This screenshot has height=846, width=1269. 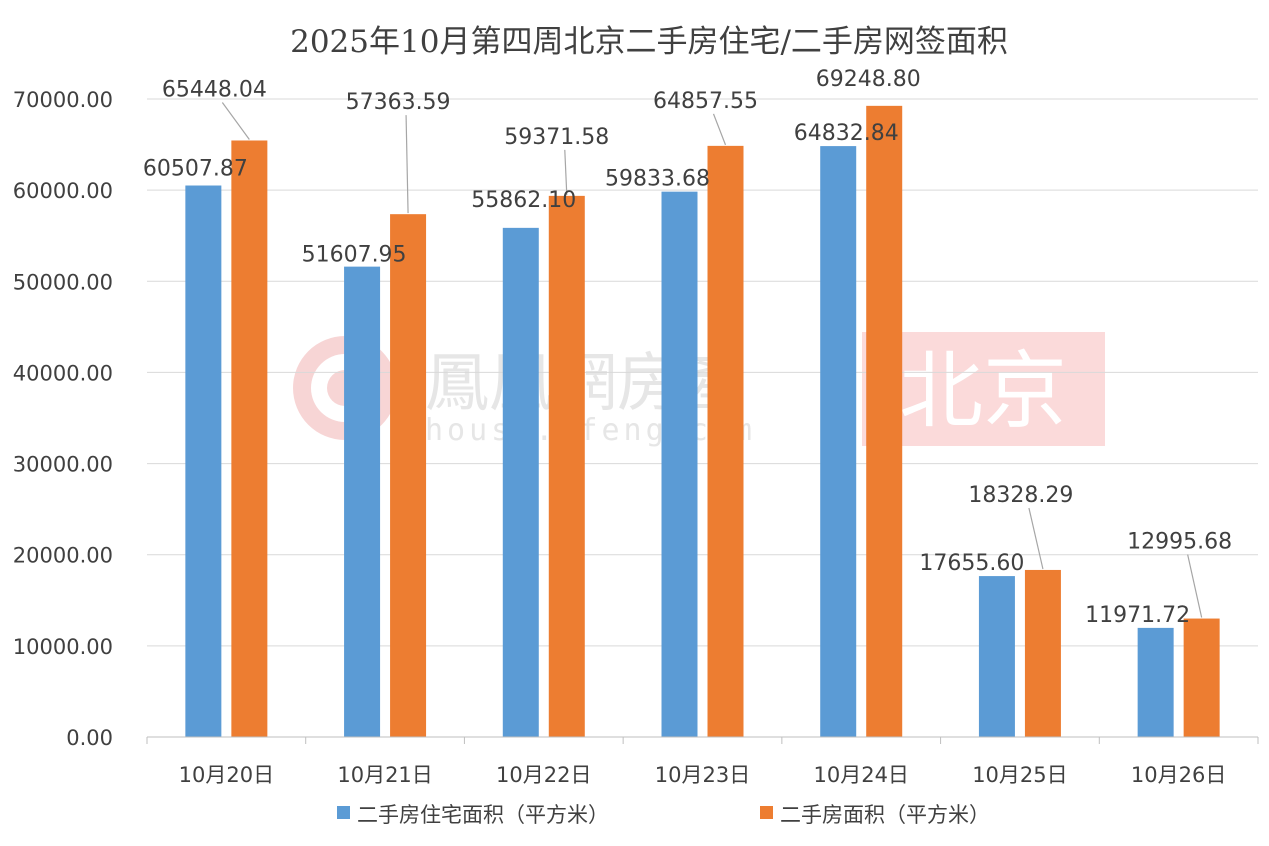 I want to click on y-tick-label: 0.00, so click(x=89, y=738).